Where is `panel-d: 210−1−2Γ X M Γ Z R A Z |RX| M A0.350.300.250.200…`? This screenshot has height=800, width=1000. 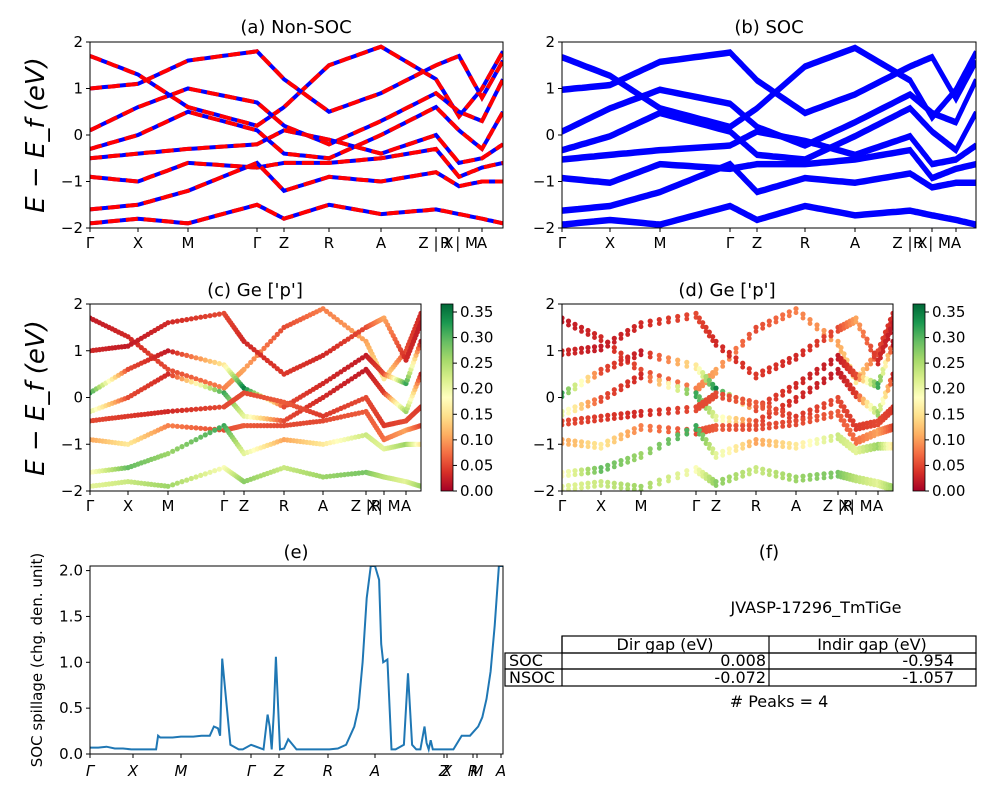 panel-d: 210−1−2Γ X M Γ Z R A Z |RX| M A0.350.300.250.200… is located at coordinates (749, 405).